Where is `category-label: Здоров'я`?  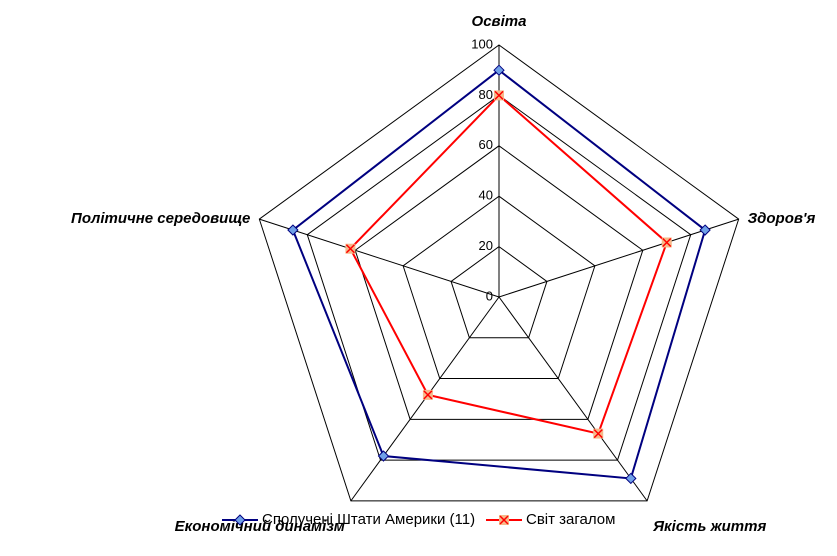 category-label: Здоров'я is located at coordinates (782, 218).